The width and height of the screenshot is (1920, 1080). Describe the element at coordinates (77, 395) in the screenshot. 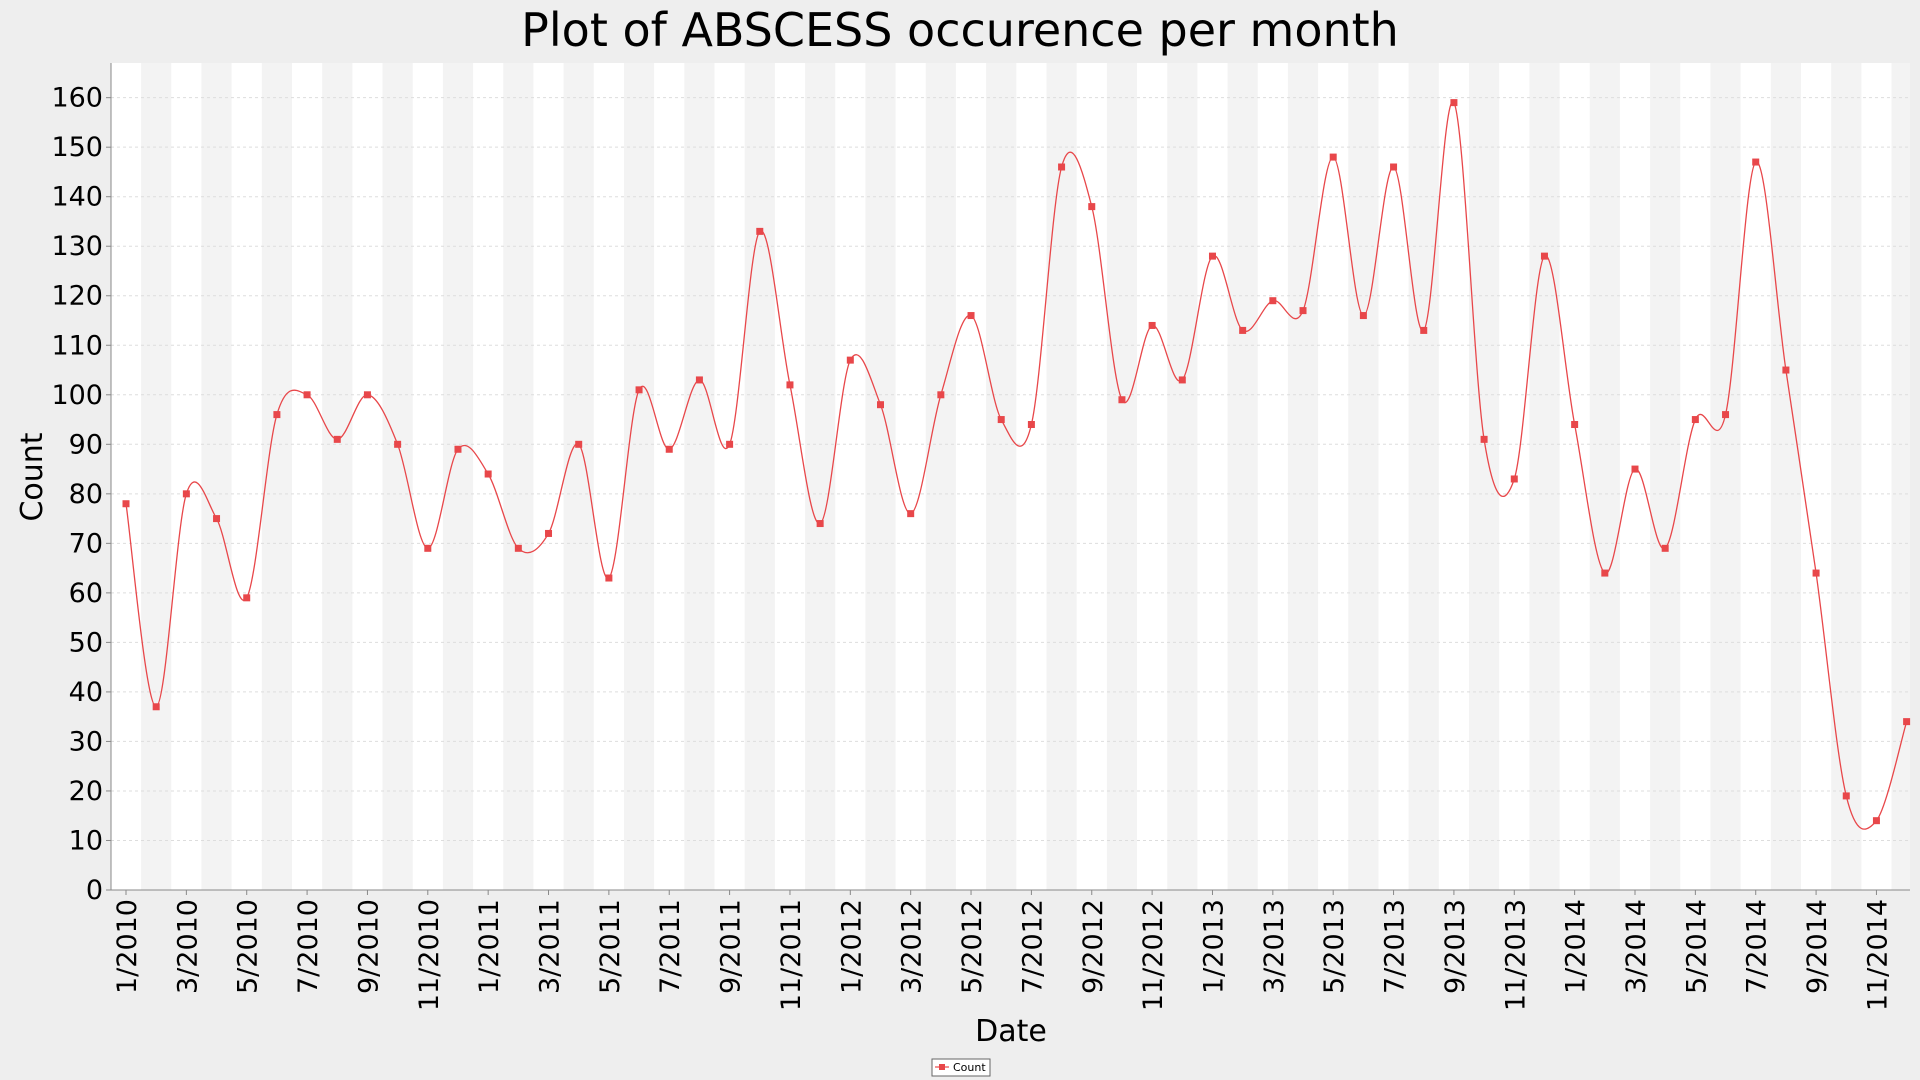

I see `y-tick-label: 100` at that location.